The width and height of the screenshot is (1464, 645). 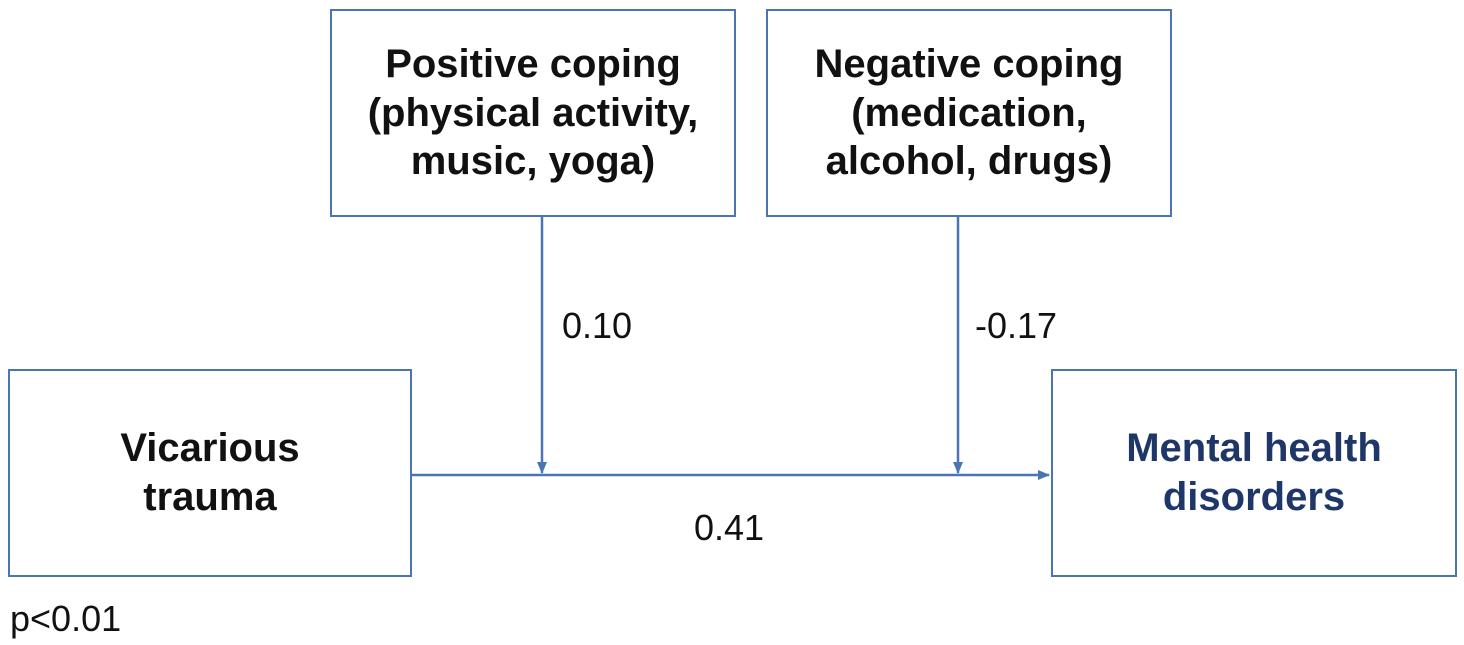 What do you see at coordinates (66, 618) in the screenshot?
I see `significance-footnote: p<0.01` at bounding box center [66, 618].